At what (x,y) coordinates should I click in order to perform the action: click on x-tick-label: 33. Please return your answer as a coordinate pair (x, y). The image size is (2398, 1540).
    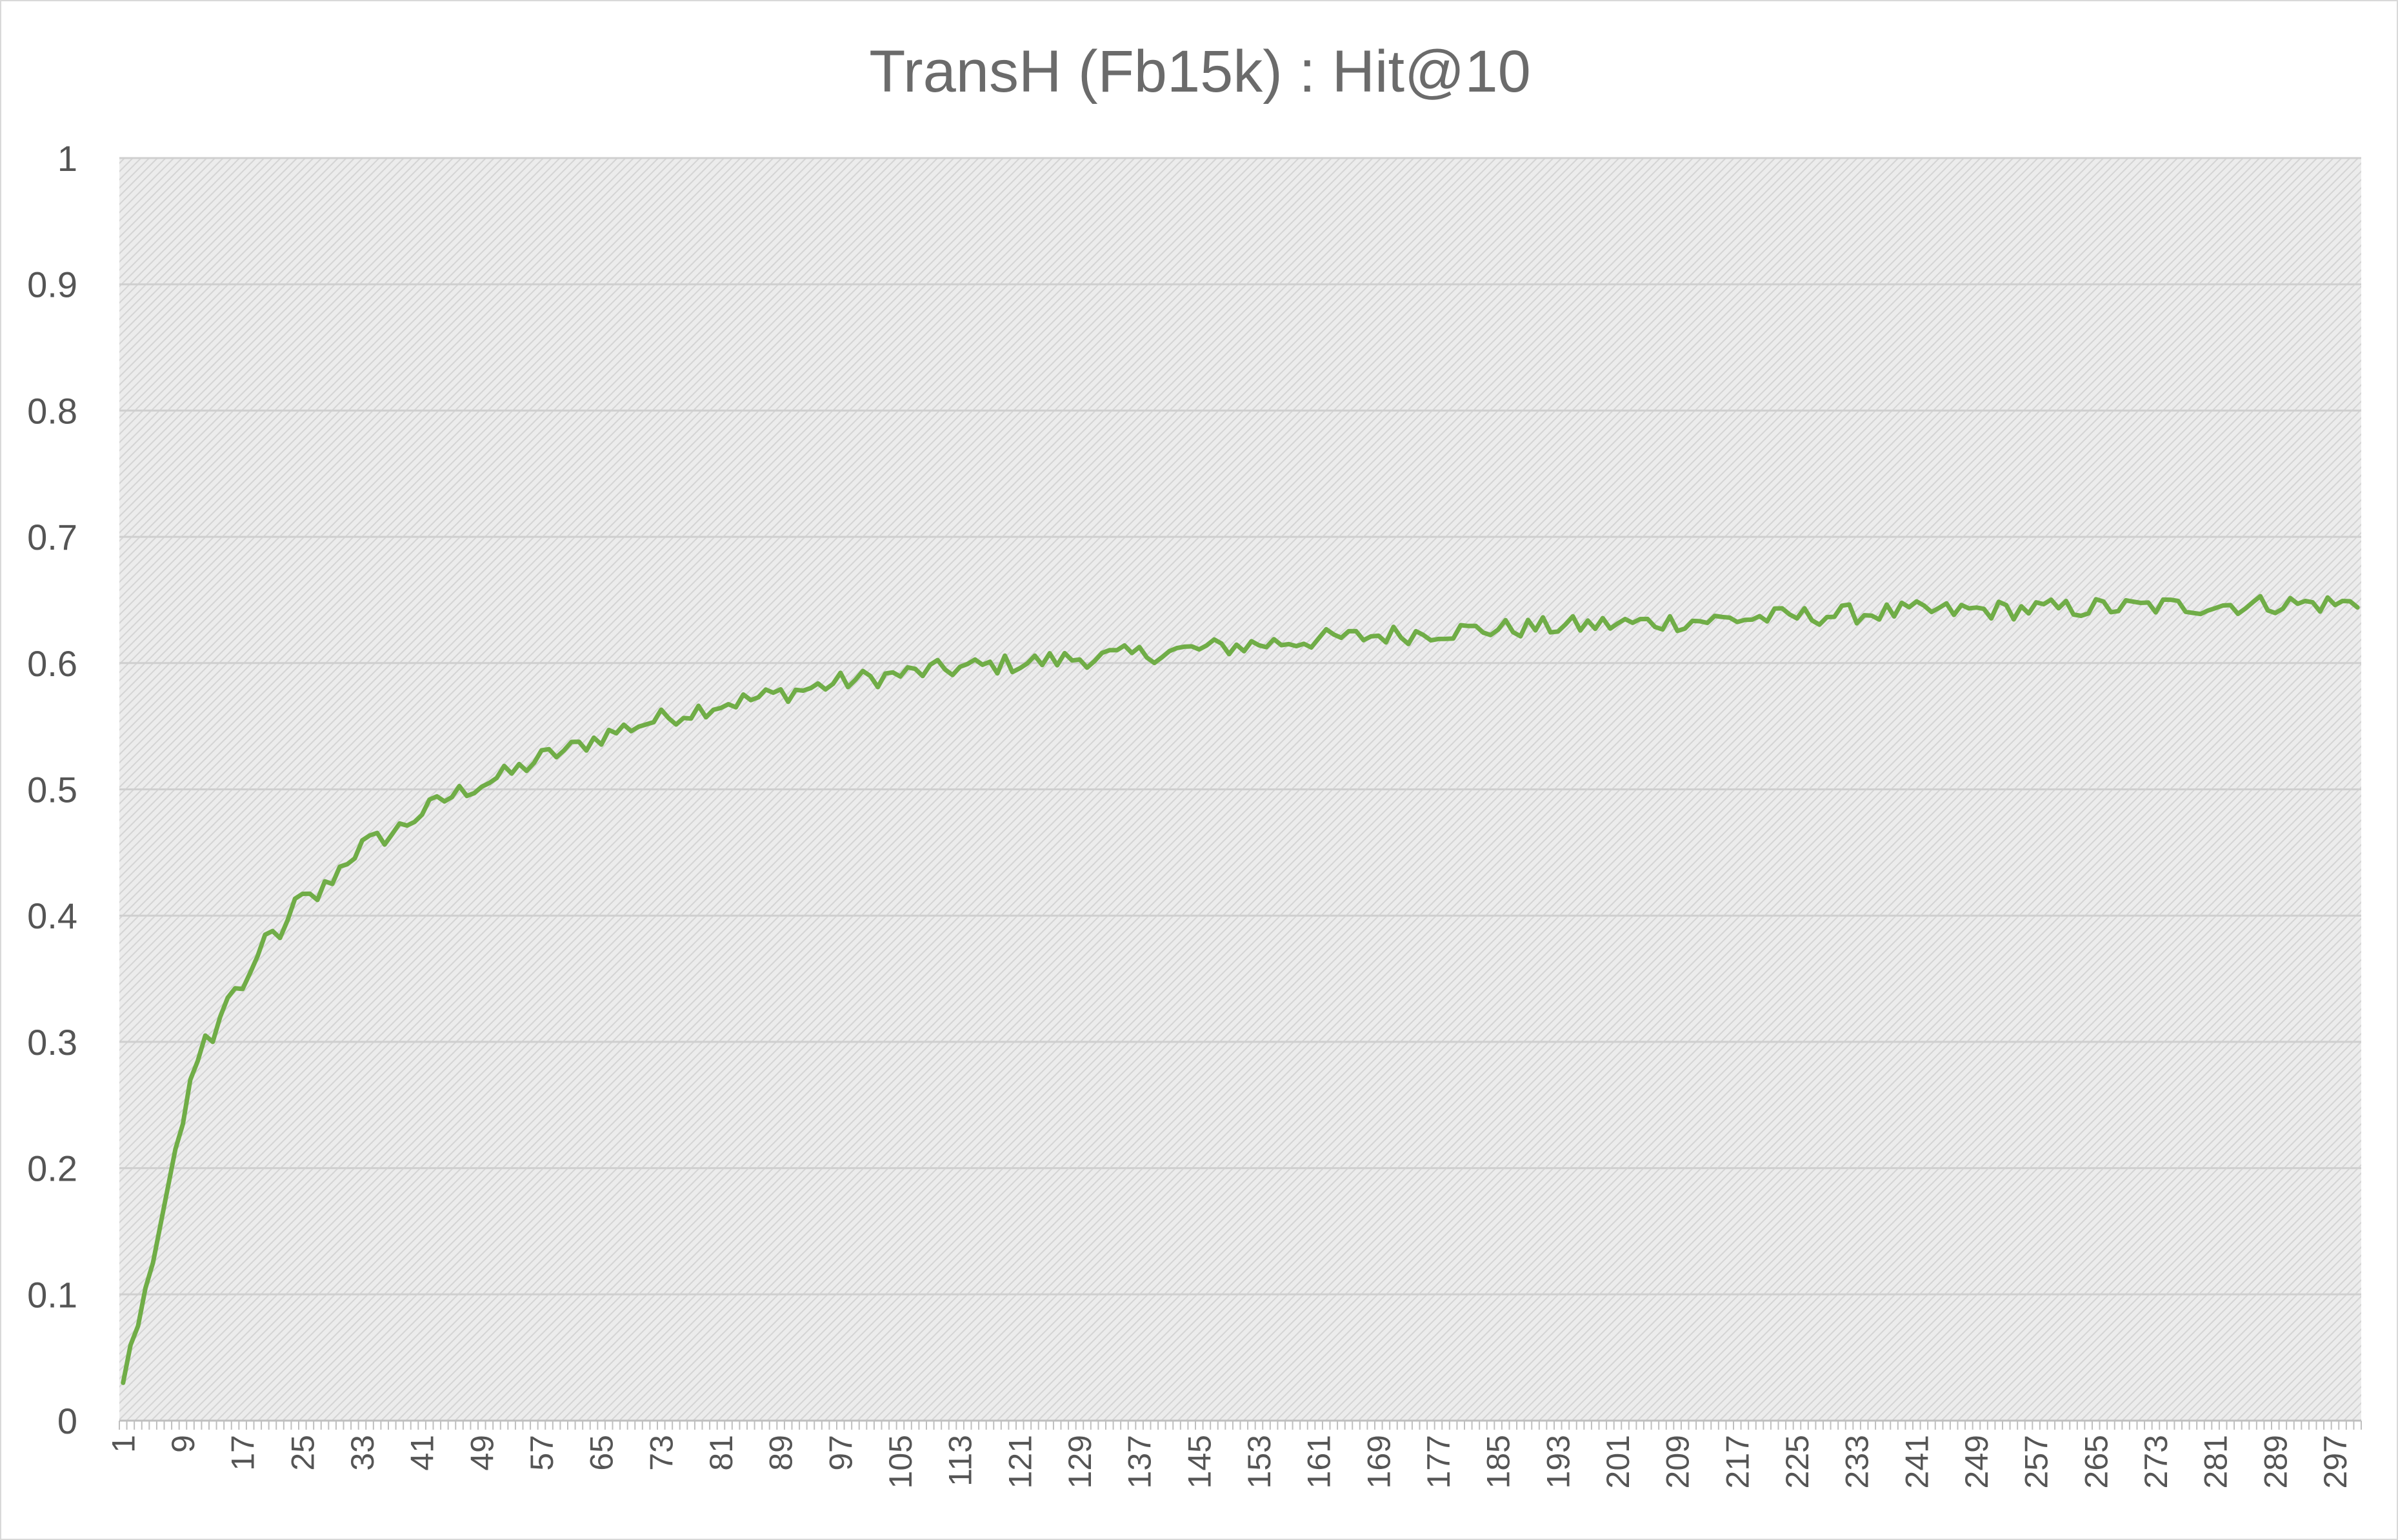
    Looking at the image, I should click on (363, 1453).